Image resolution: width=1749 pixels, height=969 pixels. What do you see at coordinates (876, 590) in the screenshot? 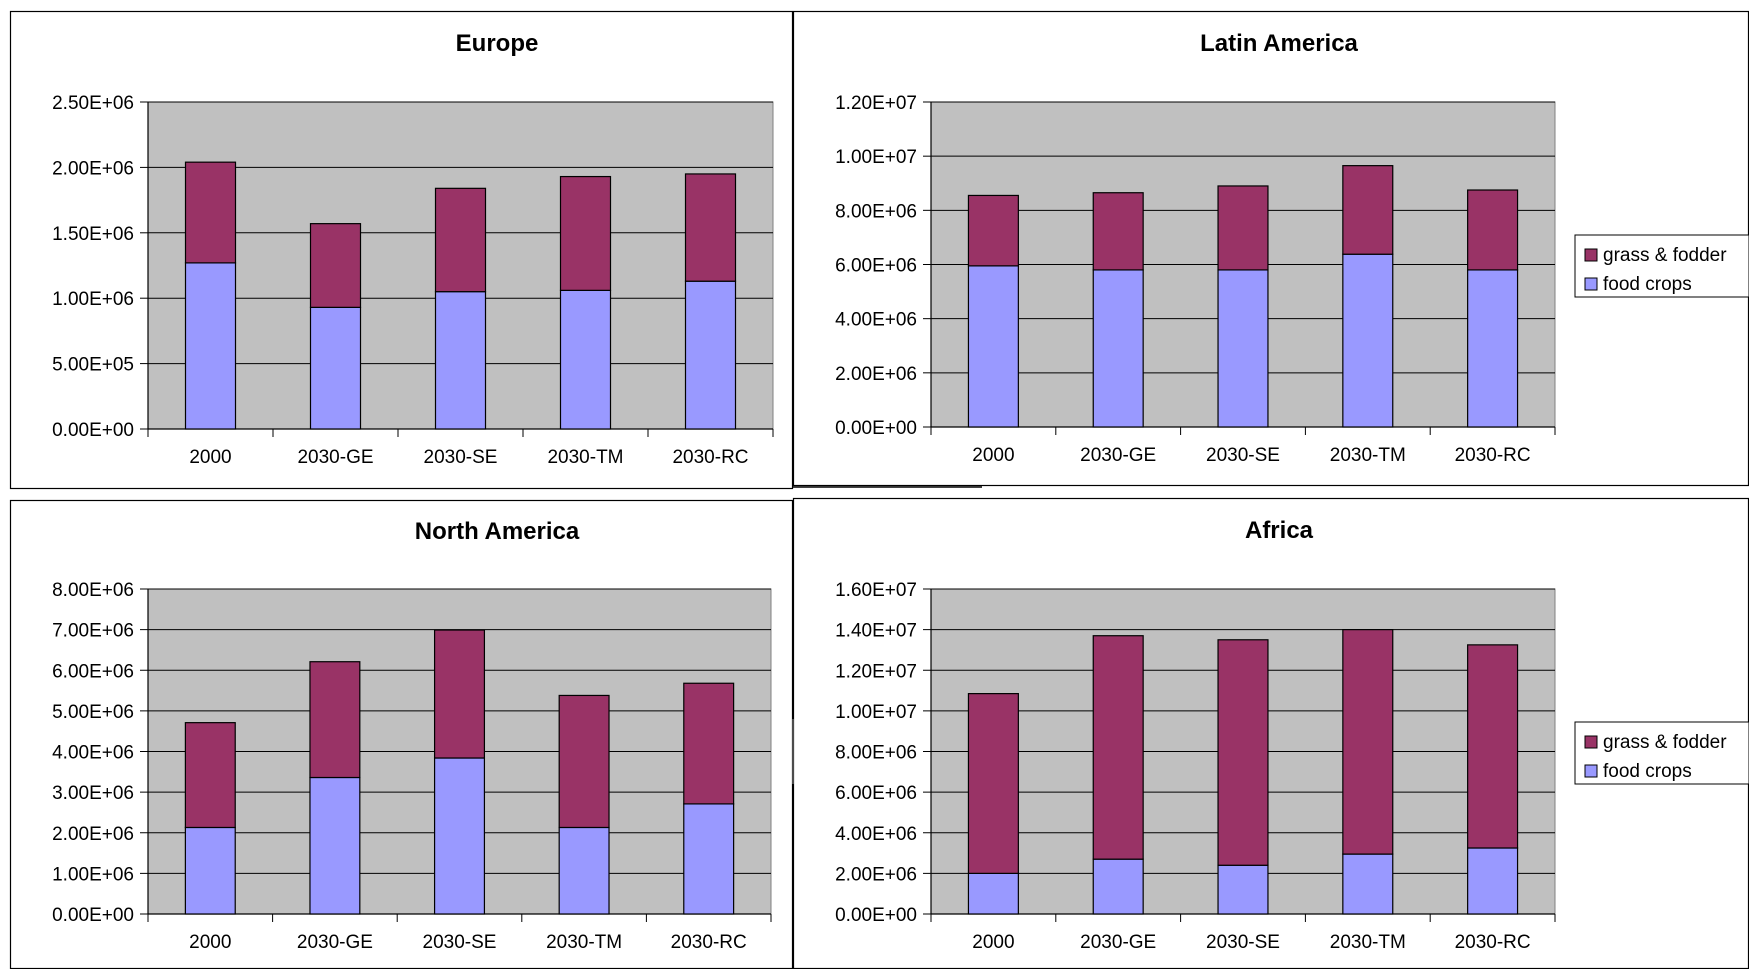
I see `y-tick-label: 1.60E+07` at bounding box center [876, 590].